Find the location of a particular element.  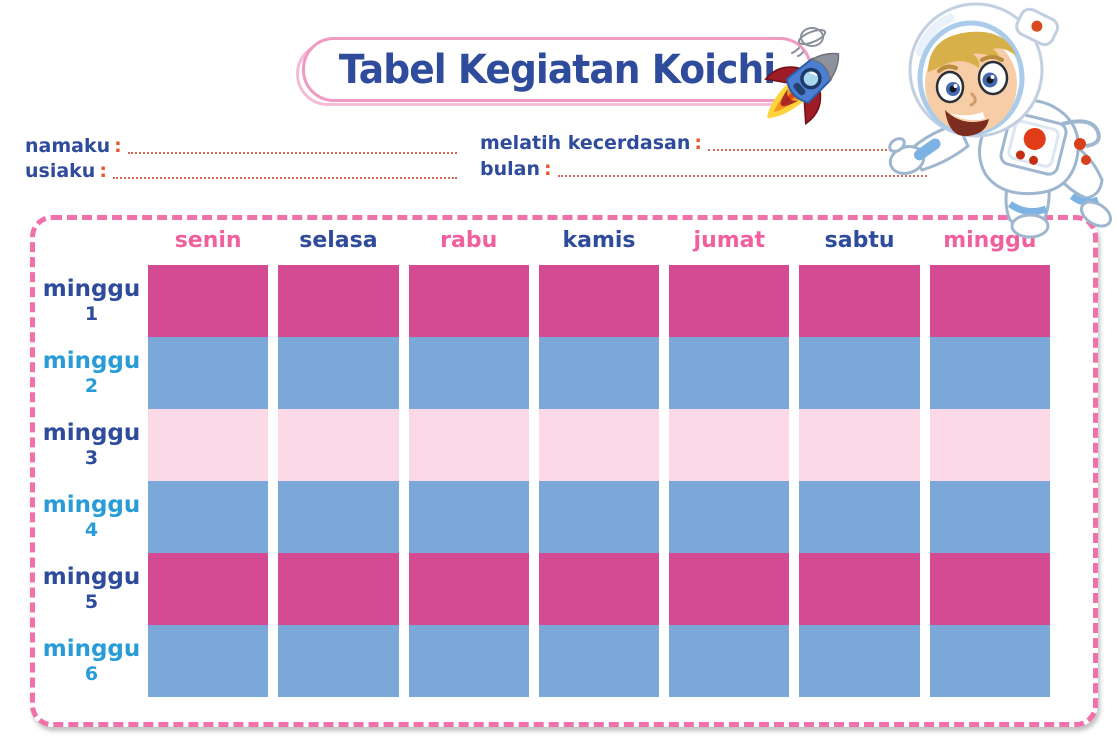

field-melatih-kecerdasan: melatih kecerdasan : is located at coordinates (697, 143).